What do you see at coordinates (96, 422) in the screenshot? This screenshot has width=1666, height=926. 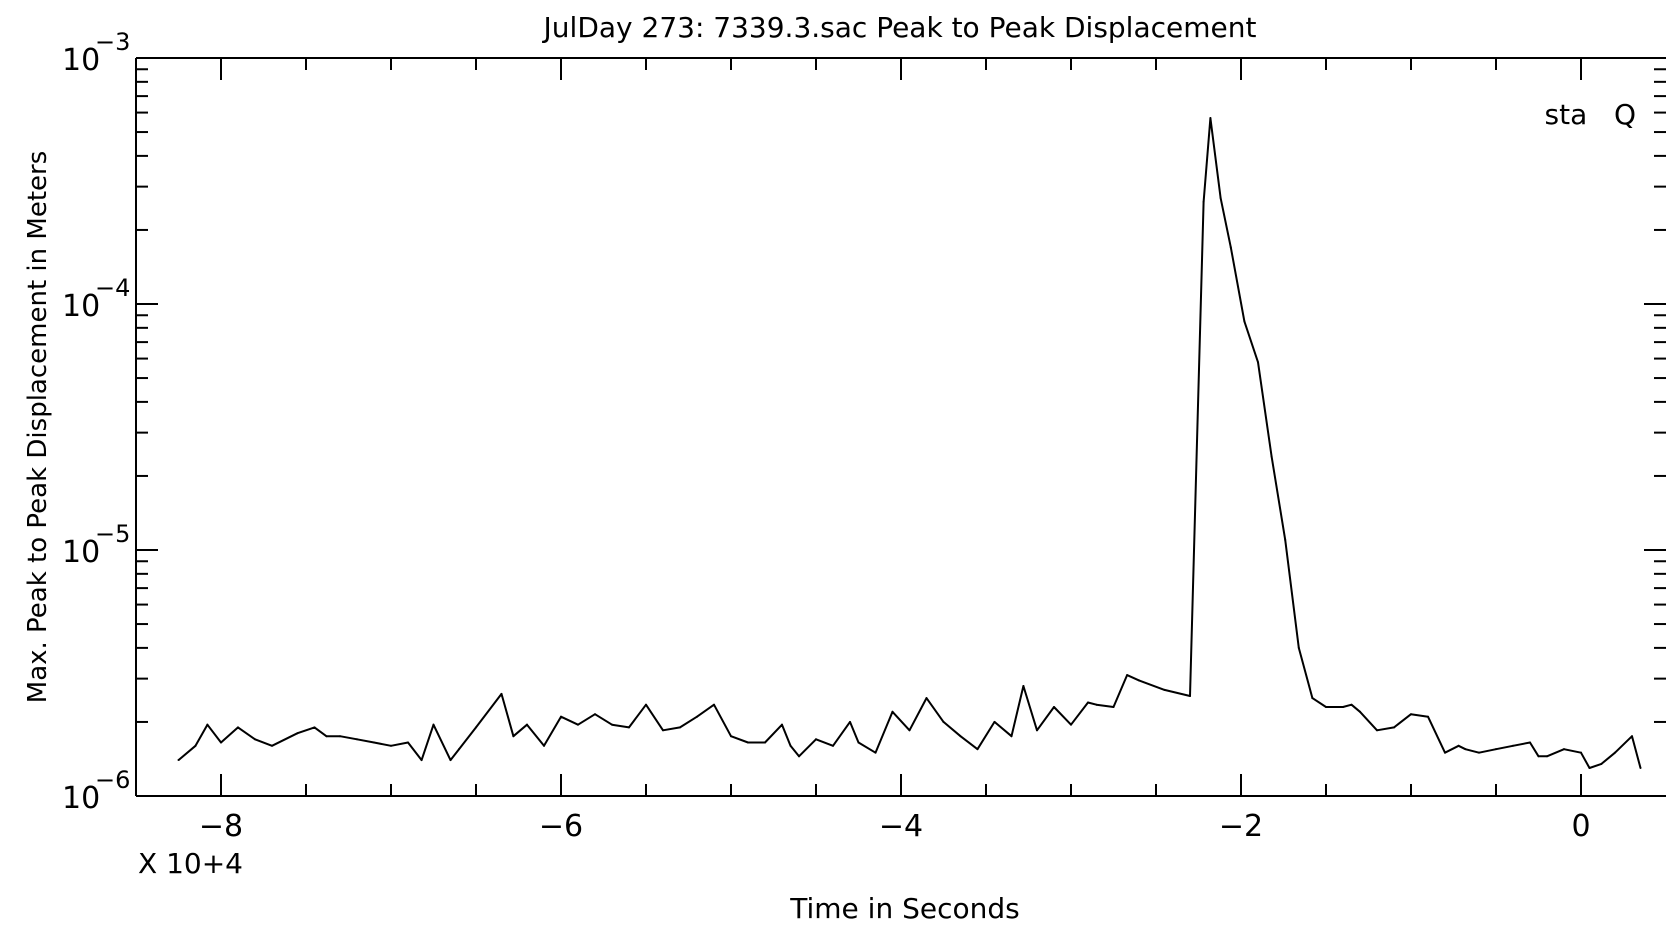 I see `y-tick-labels: 10−610−510−410−3` at bounding box center [96, 422].